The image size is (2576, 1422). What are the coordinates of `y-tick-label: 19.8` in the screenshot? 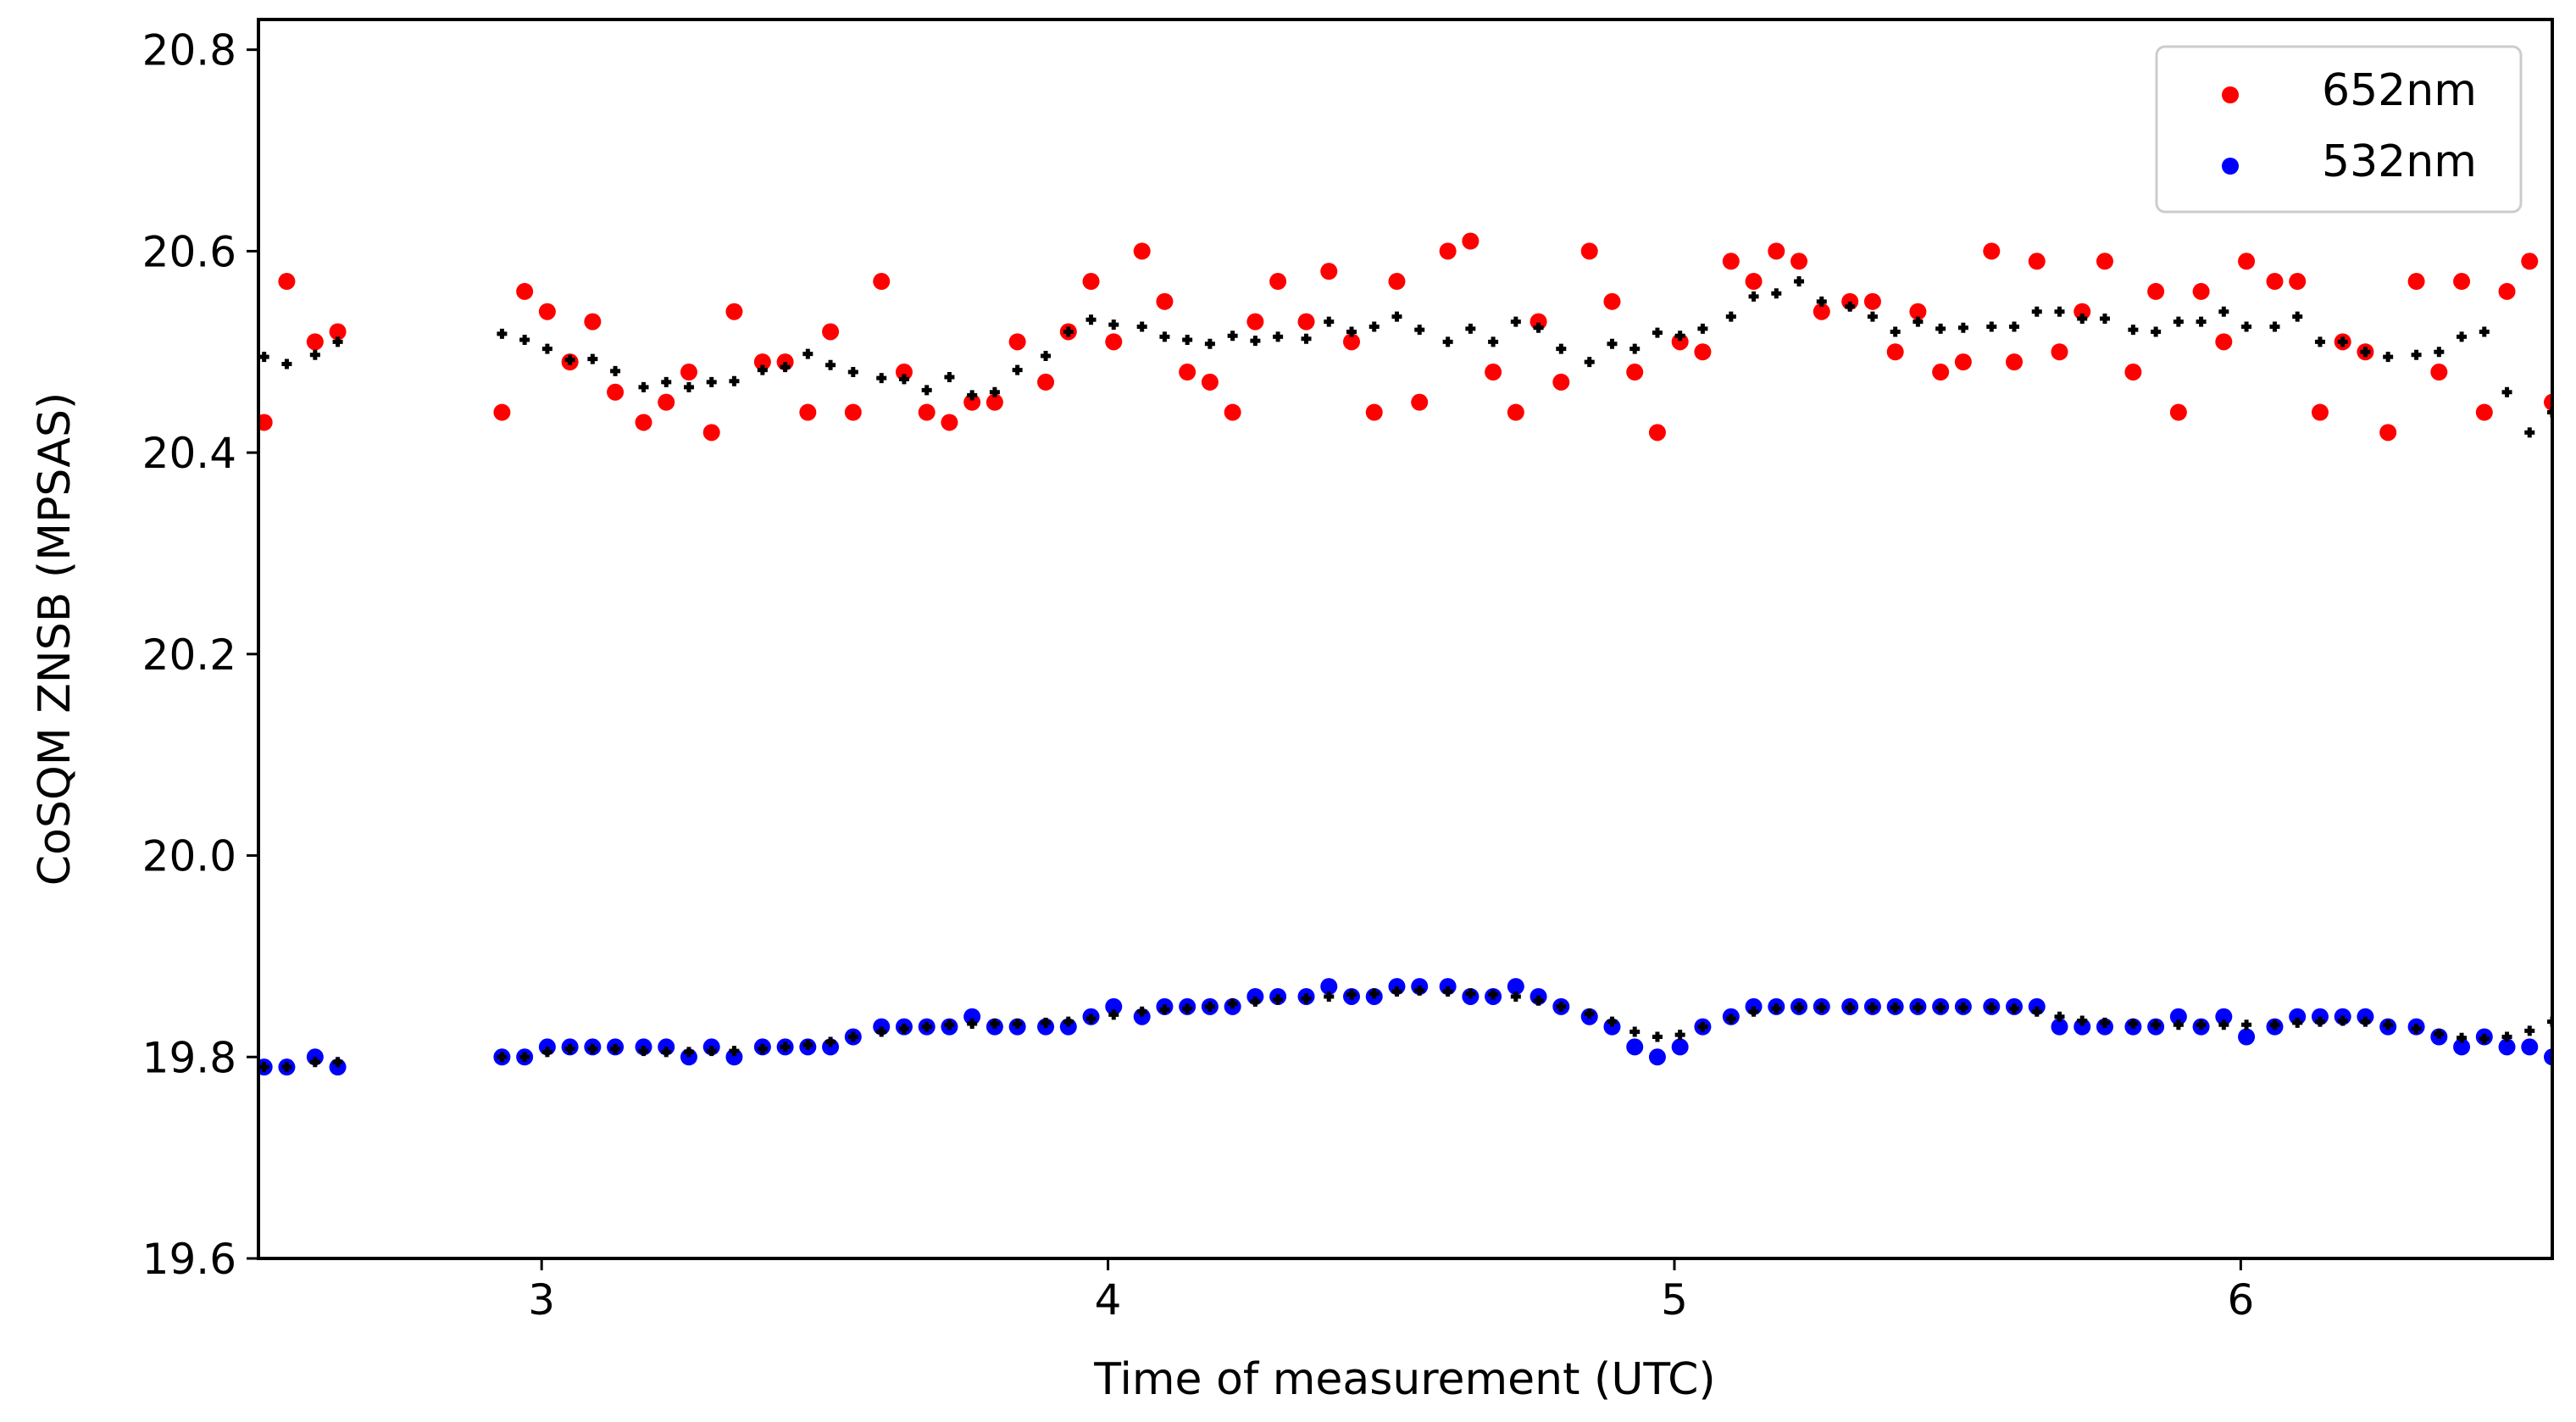 It's located at (189, 1057).